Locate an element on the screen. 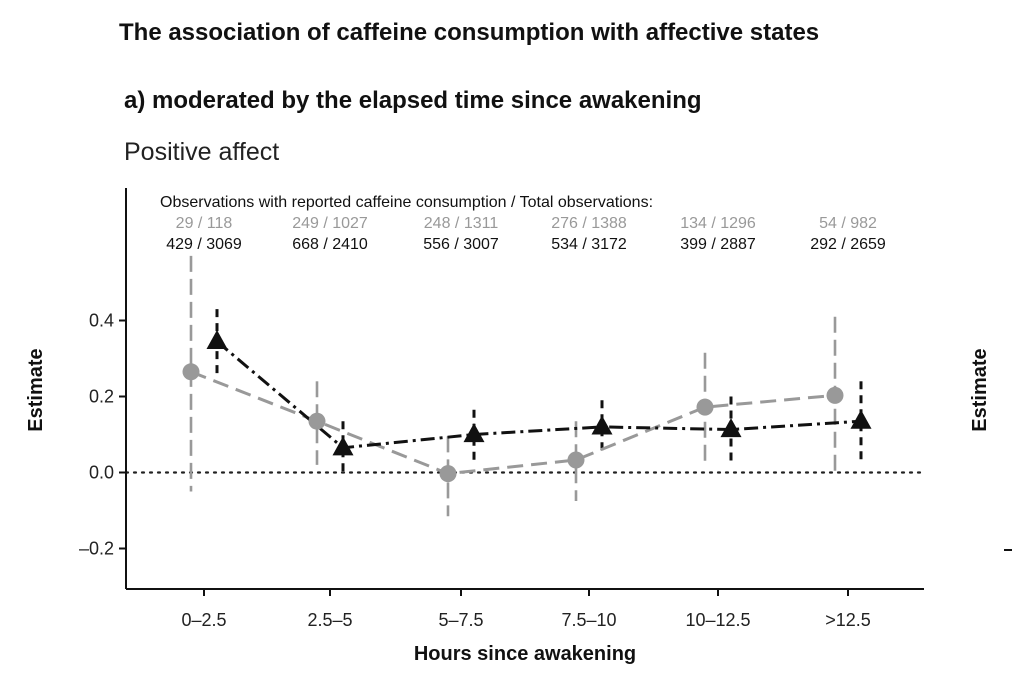 This screenshot has height=683, width=1015. y-tick-label-0: –0.2 is located at coordinates (96, 549).